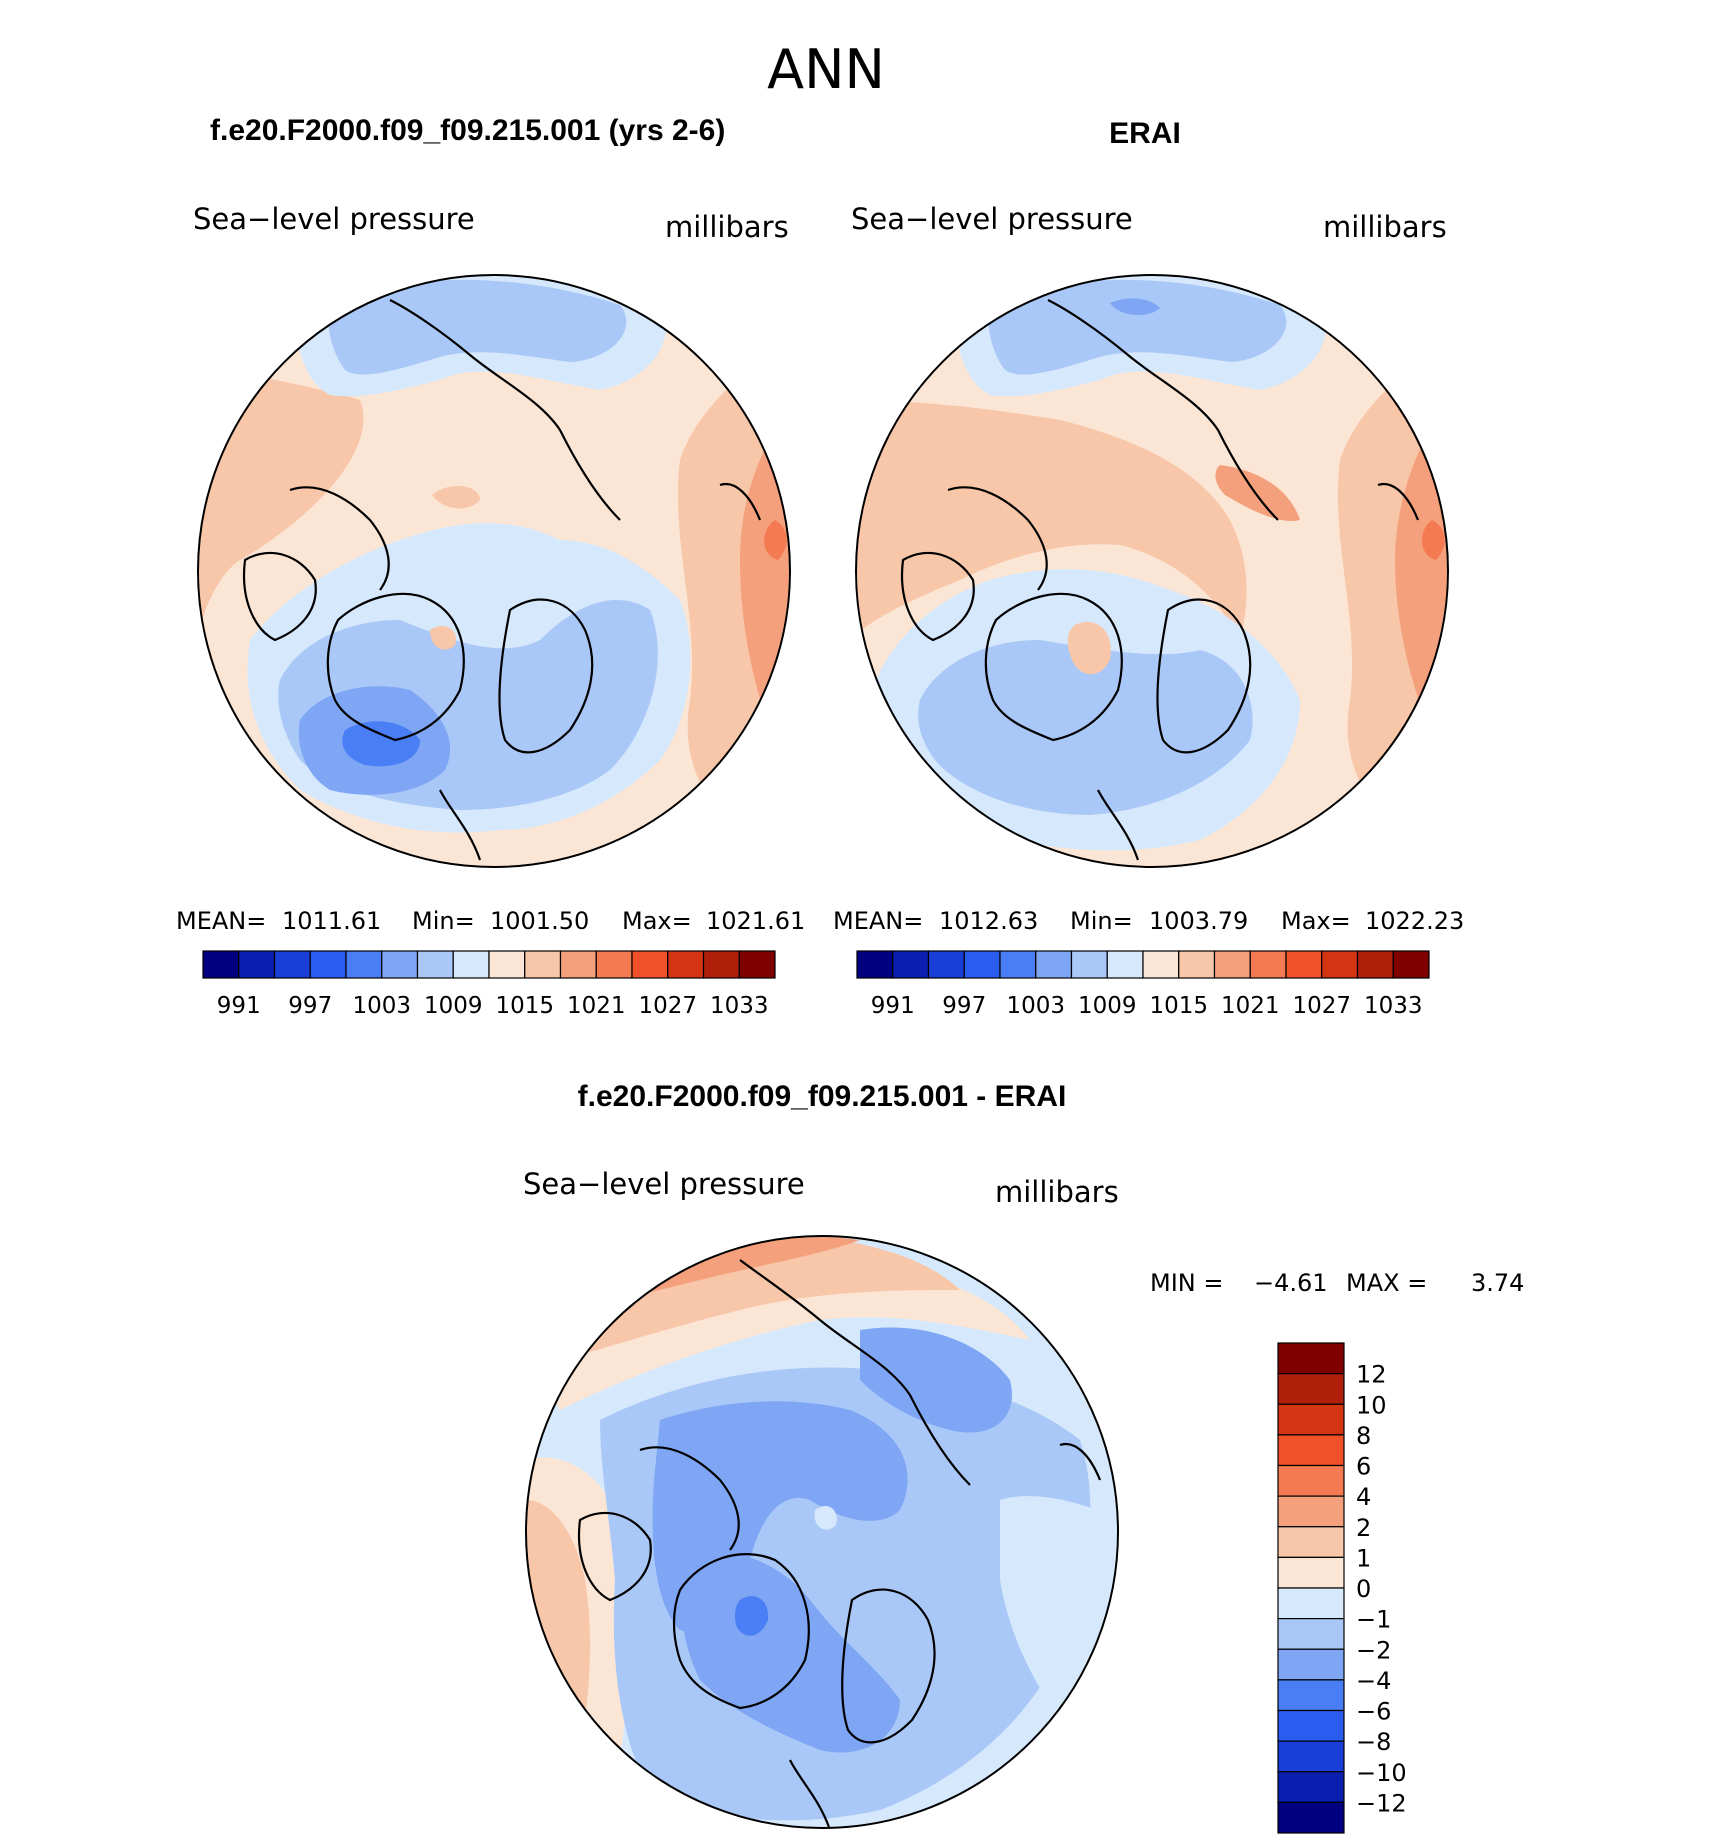 The height and width of the screenshot is (1839, 1710). I want to click on colorbar-obs-tick-label: 1021, so click(1250, 1006).